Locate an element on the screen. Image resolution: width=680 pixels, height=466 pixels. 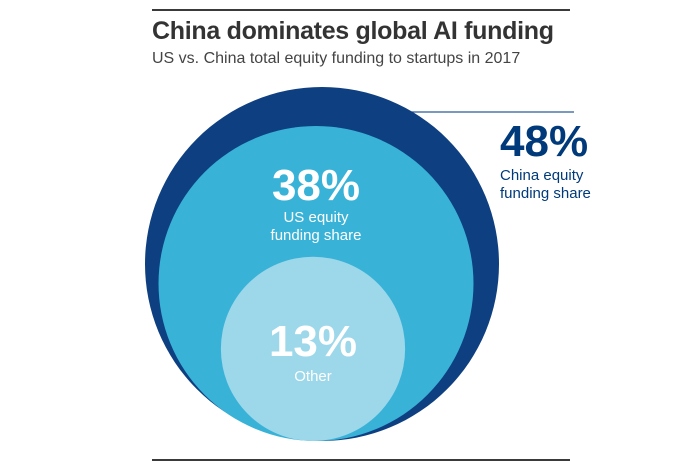
us-series-label-line1: US equity is located at coordinates (316, 217).